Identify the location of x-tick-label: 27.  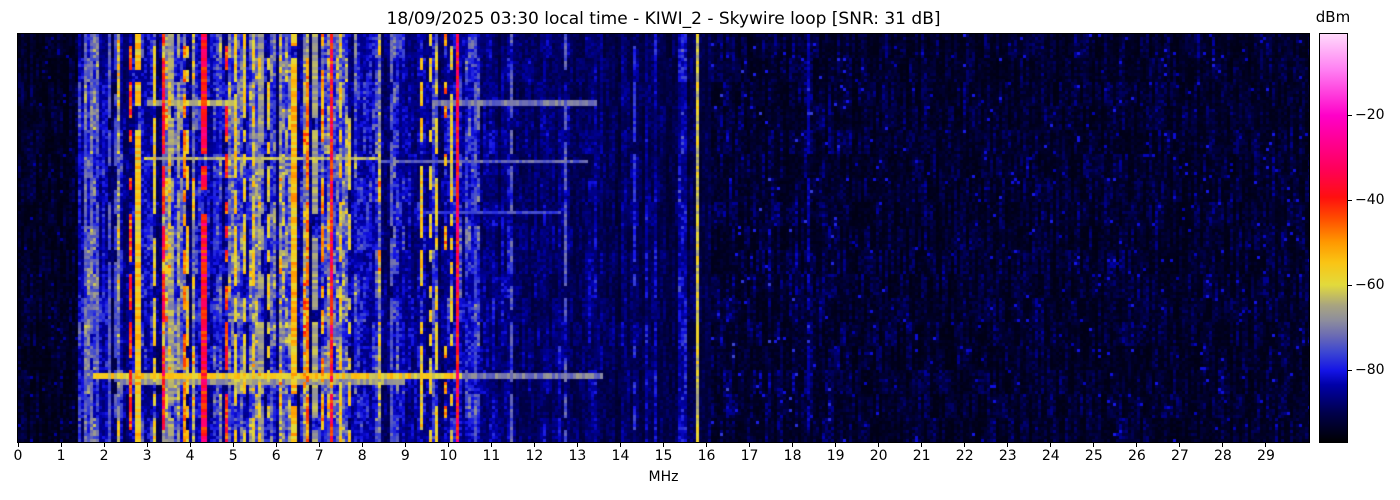
(1179, 456).